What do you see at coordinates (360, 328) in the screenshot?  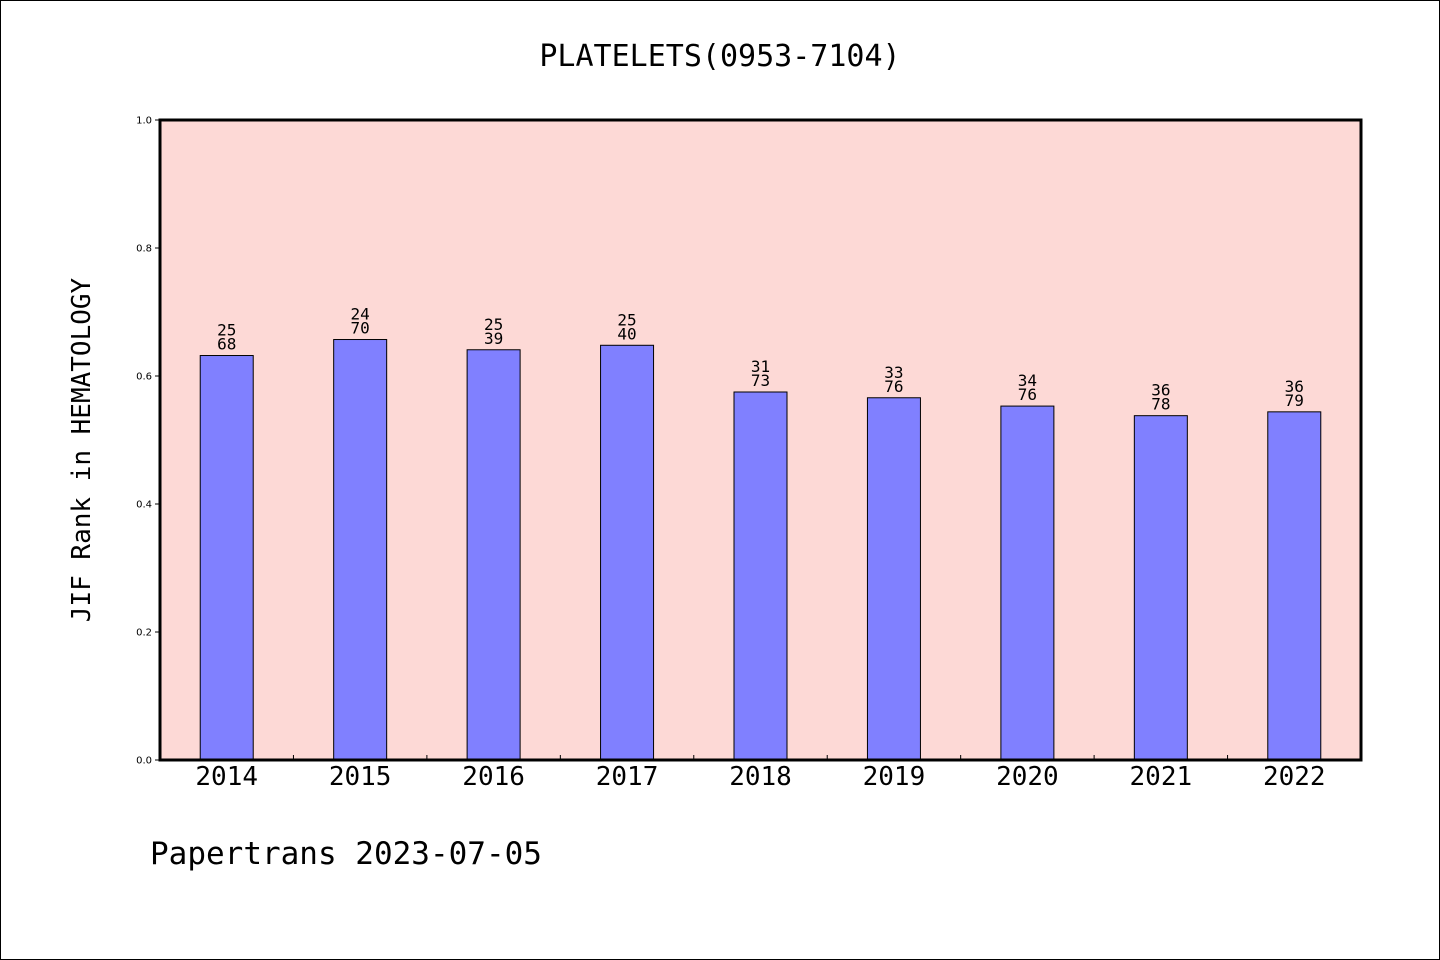 I see `bar-total-label: 70` at bounding box center [360, 328].